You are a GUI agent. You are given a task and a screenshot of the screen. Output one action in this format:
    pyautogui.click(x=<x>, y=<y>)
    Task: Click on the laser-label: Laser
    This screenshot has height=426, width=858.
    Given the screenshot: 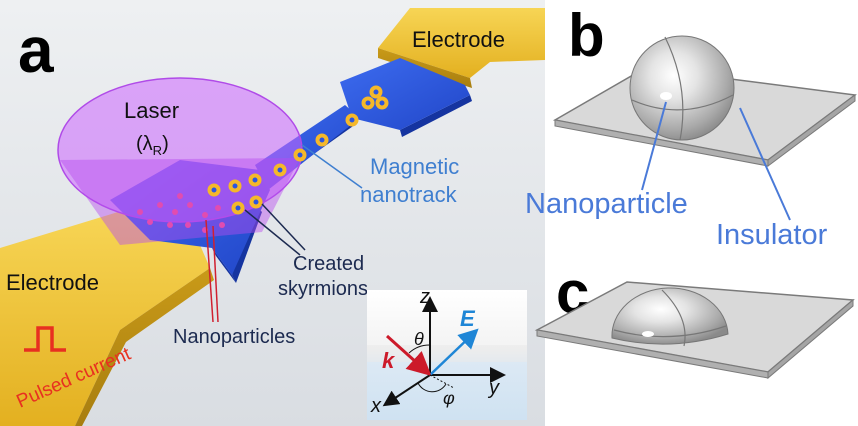 What is the action you would take?
    pyautogui.click(x=151, y=110)
    